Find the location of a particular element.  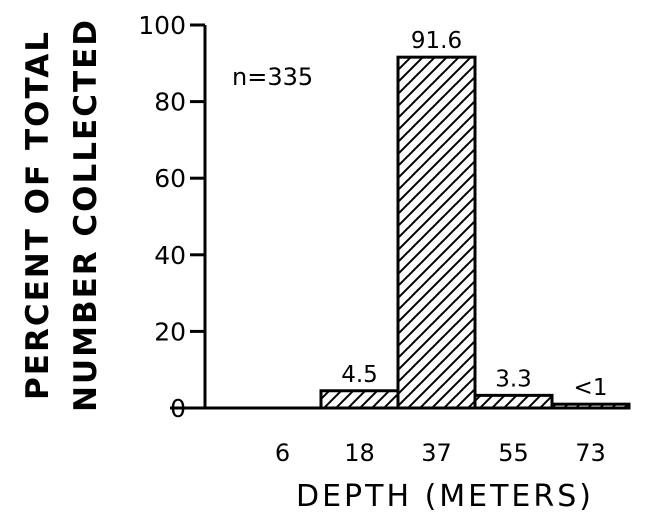

data-label-18: 4.5 is located at coordinates (359, 375).